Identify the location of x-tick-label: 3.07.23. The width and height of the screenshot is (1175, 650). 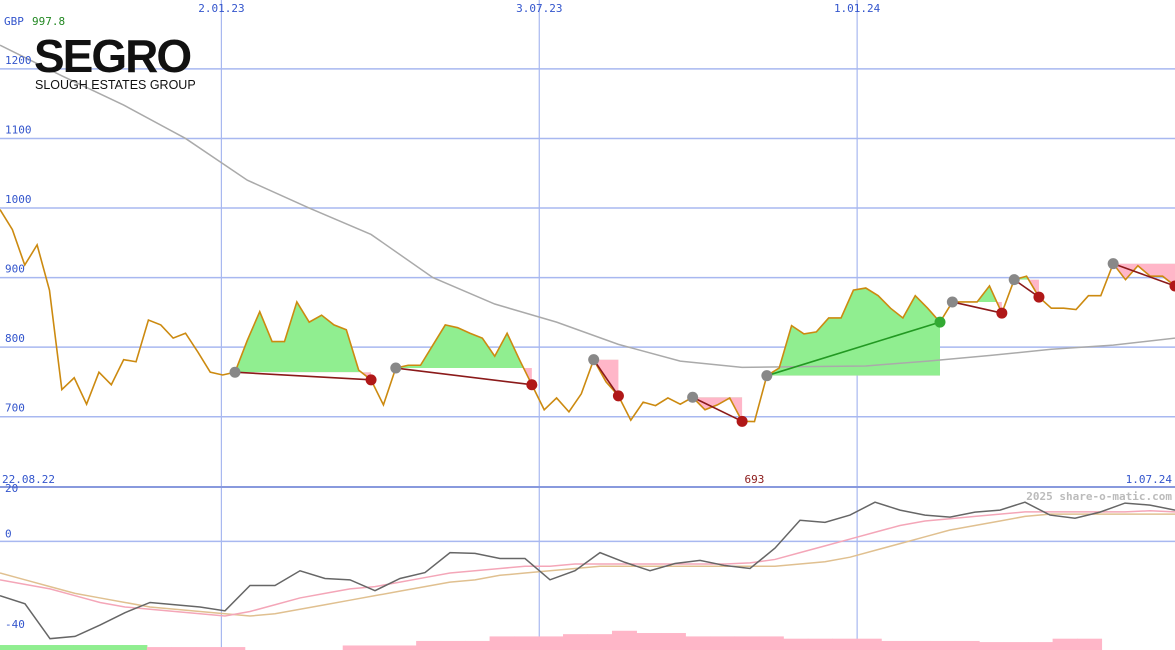
(539, 8).